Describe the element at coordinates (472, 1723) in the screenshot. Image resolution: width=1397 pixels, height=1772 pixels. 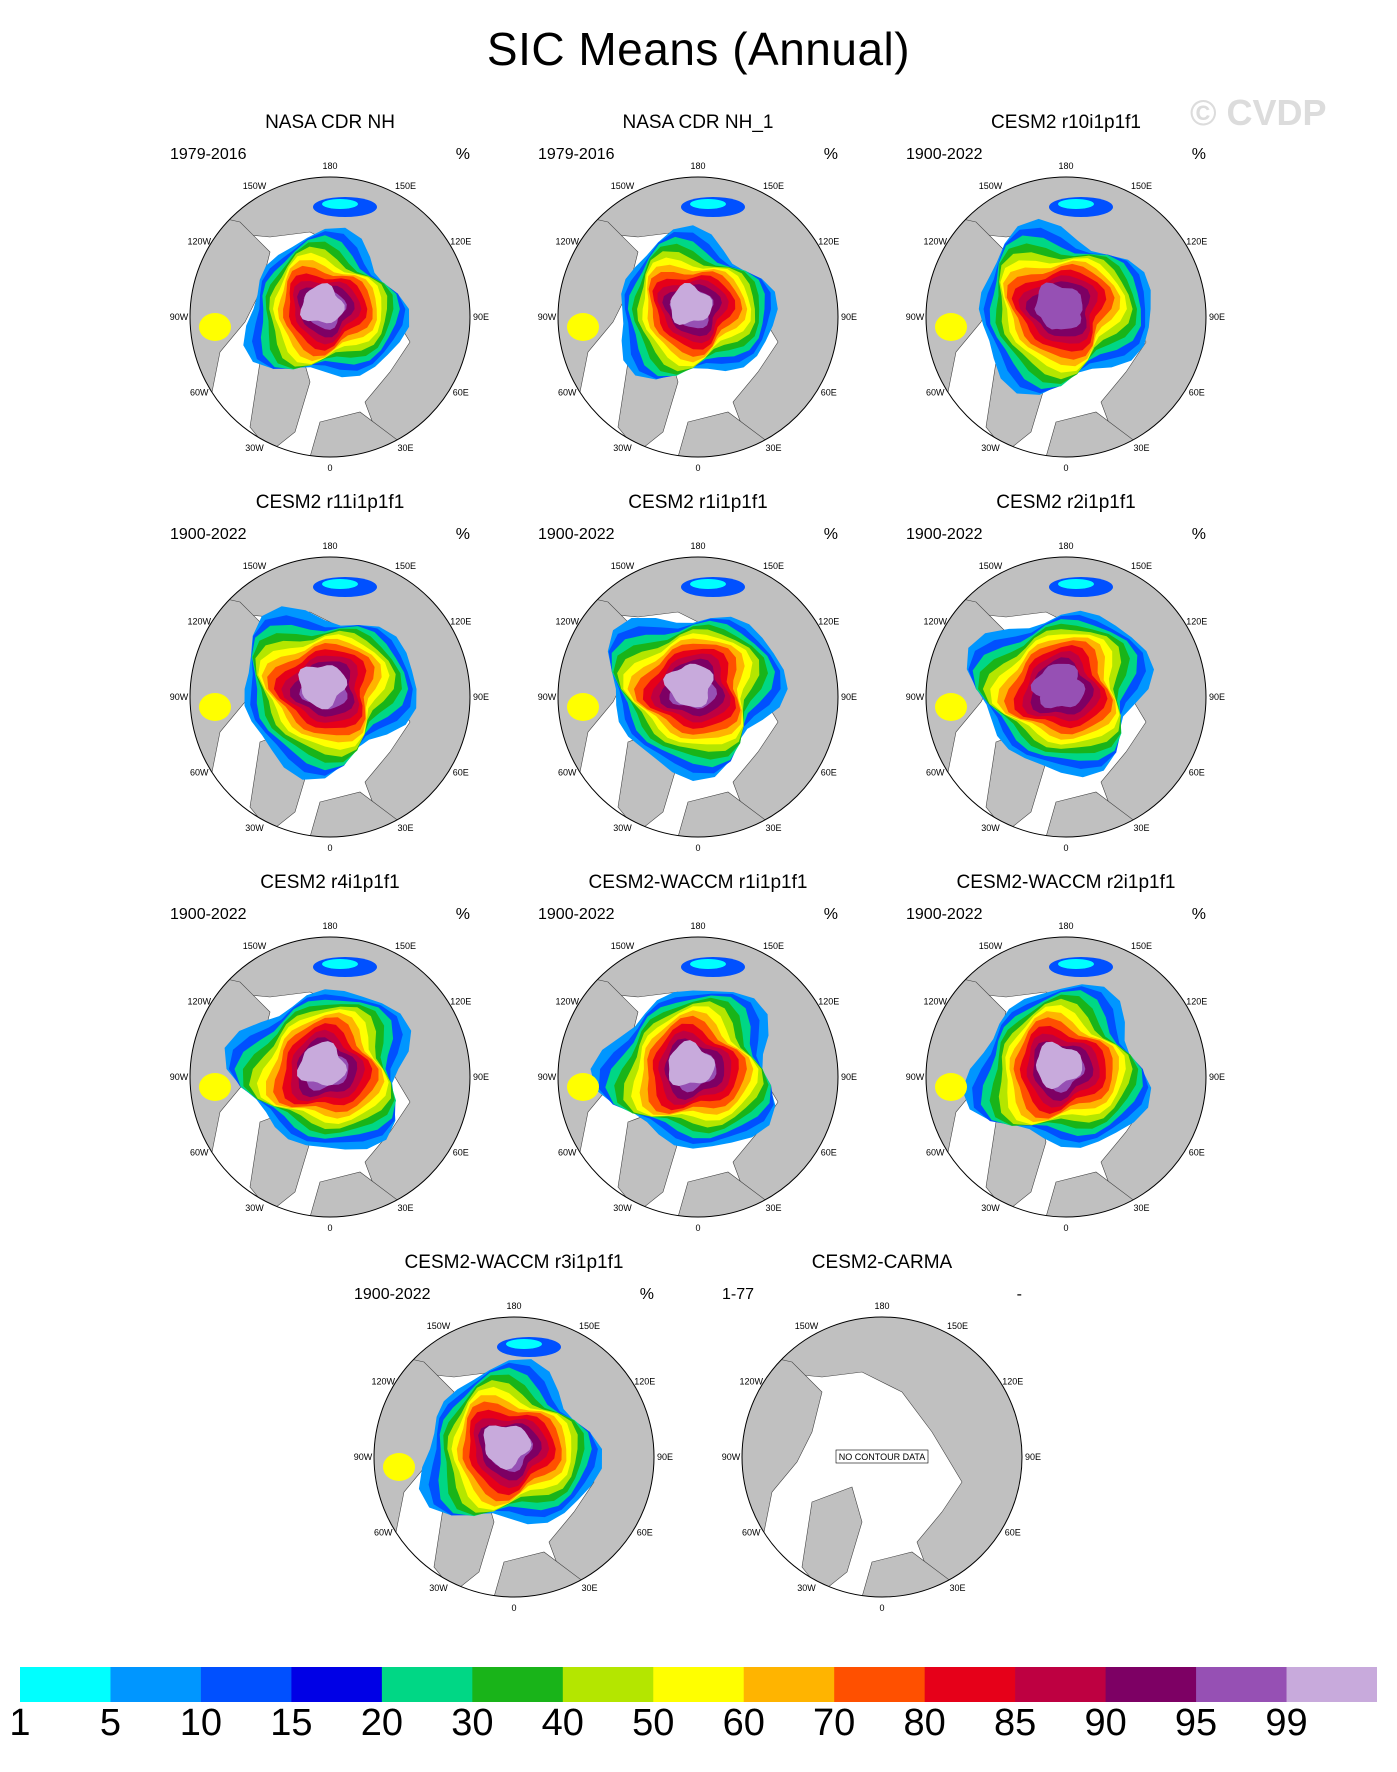
I see `colorbar-tick-label: 30` at that location.